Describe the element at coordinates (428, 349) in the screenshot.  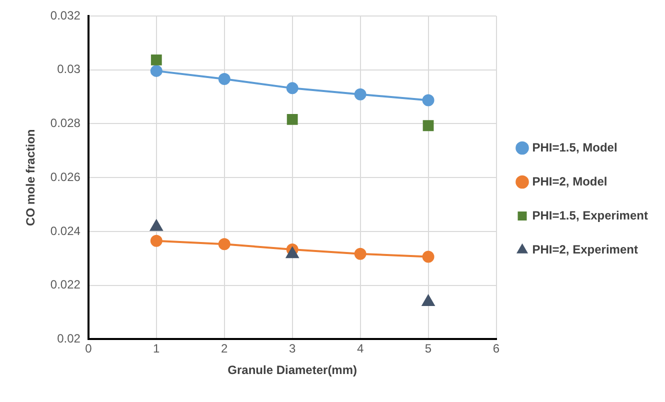
I see `x-tick-label: 5` at that location.